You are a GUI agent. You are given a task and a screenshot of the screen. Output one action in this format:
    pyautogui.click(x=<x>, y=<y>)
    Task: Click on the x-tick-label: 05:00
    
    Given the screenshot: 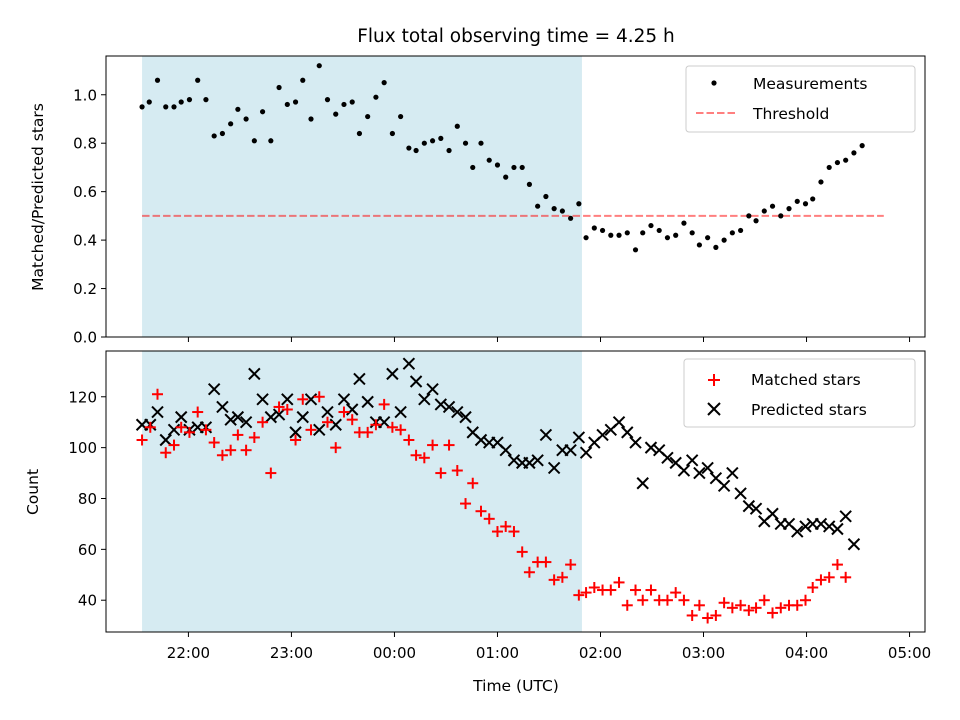 What is the action you would take?
    pyautogui.click(x=909, y=653)
    